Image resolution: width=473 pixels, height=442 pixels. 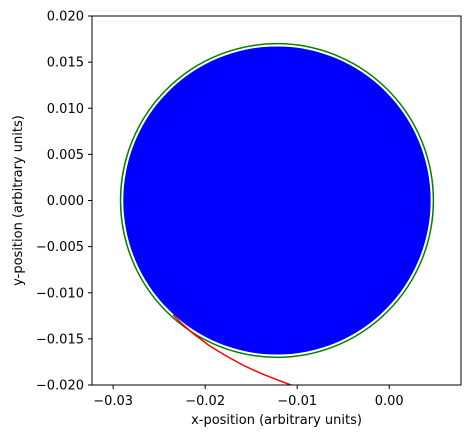 What do you see at coordinates (65, 155) in the screenshot?
I see `y-tick-label: 0.005` at bounding box center [65, 155].